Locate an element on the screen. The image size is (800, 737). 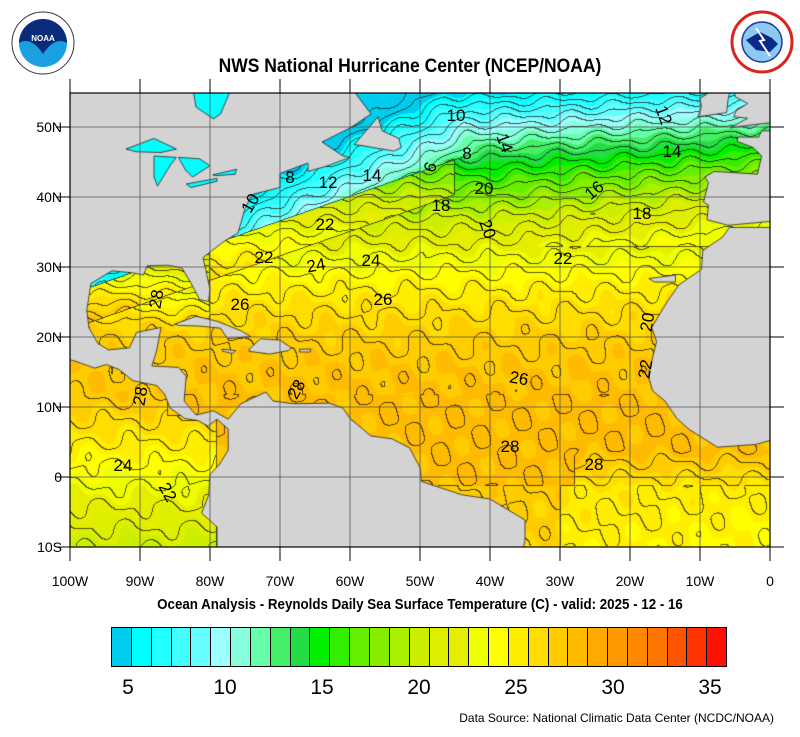
colorbar-label: 20 is located at coordinates (419, 687).